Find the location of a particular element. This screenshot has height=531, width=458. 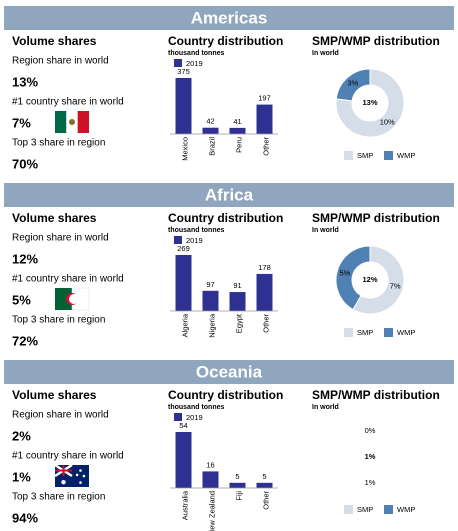

center-label: 13% is located at coordinates (369, 102).